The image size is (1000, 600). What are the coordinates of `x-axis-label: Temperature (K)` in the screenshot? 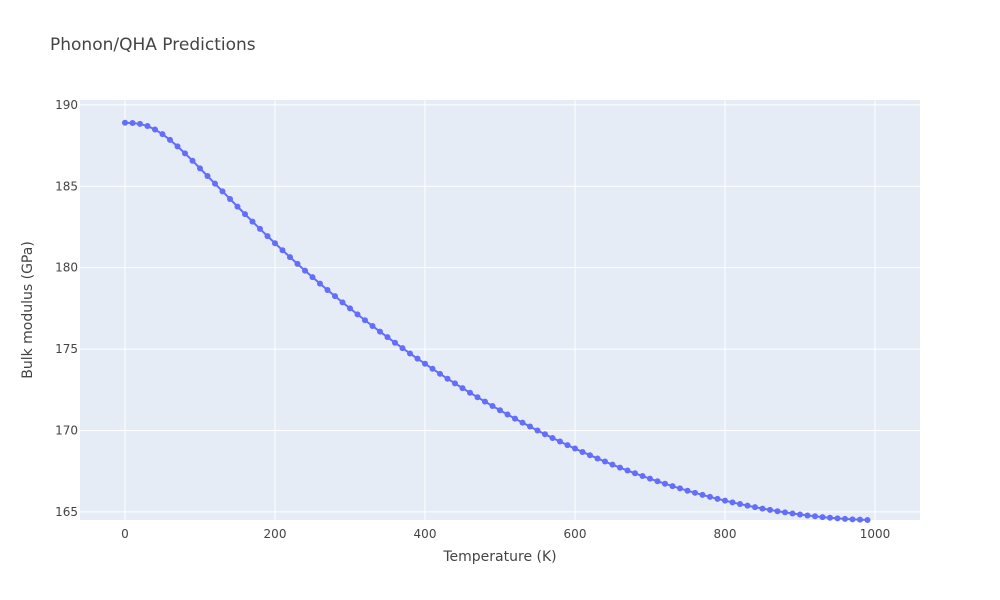 It's located at (499, 557).